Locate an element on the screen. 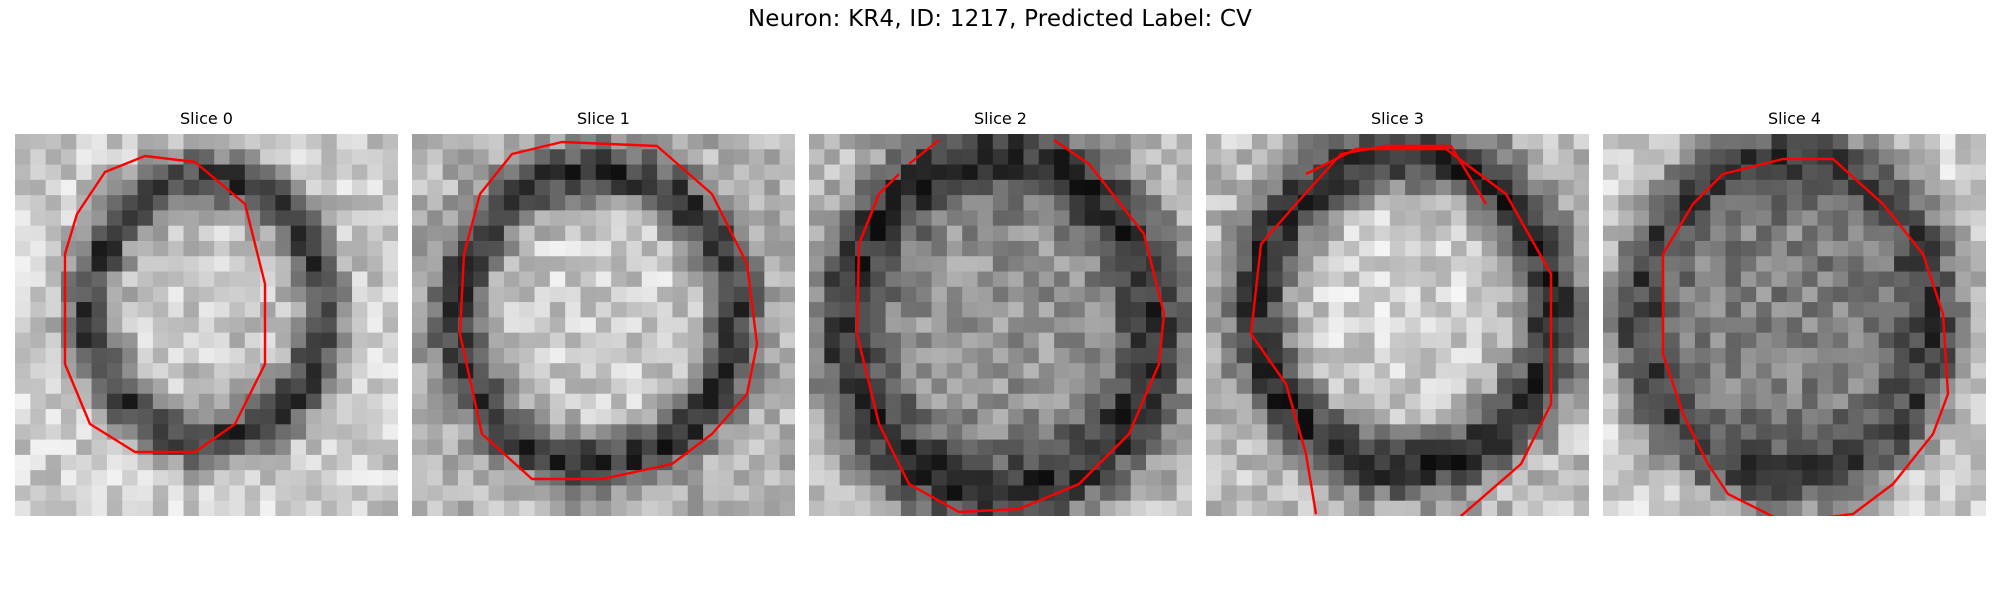  slice-title: Slice 1 is located at coordinates (603, 118).